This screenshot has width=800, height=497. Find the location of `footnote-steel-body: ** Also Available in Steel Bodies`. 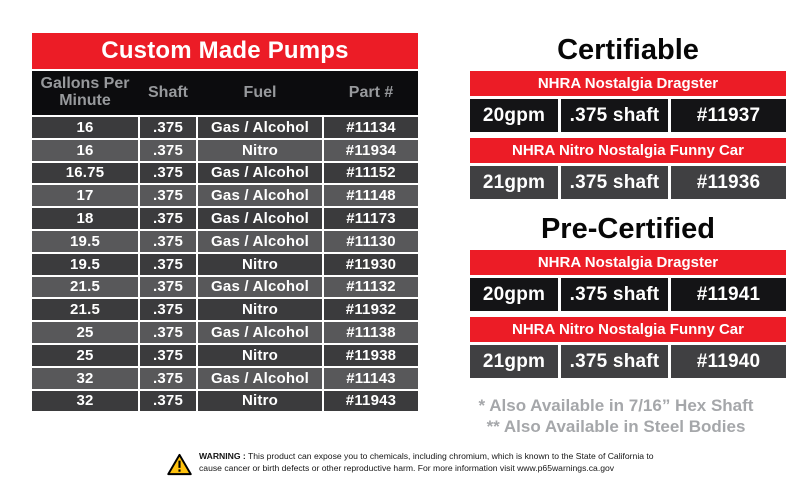

footnote-steel-body: ** Also Available in Steel Bodies is located at coordinates (616, 426).